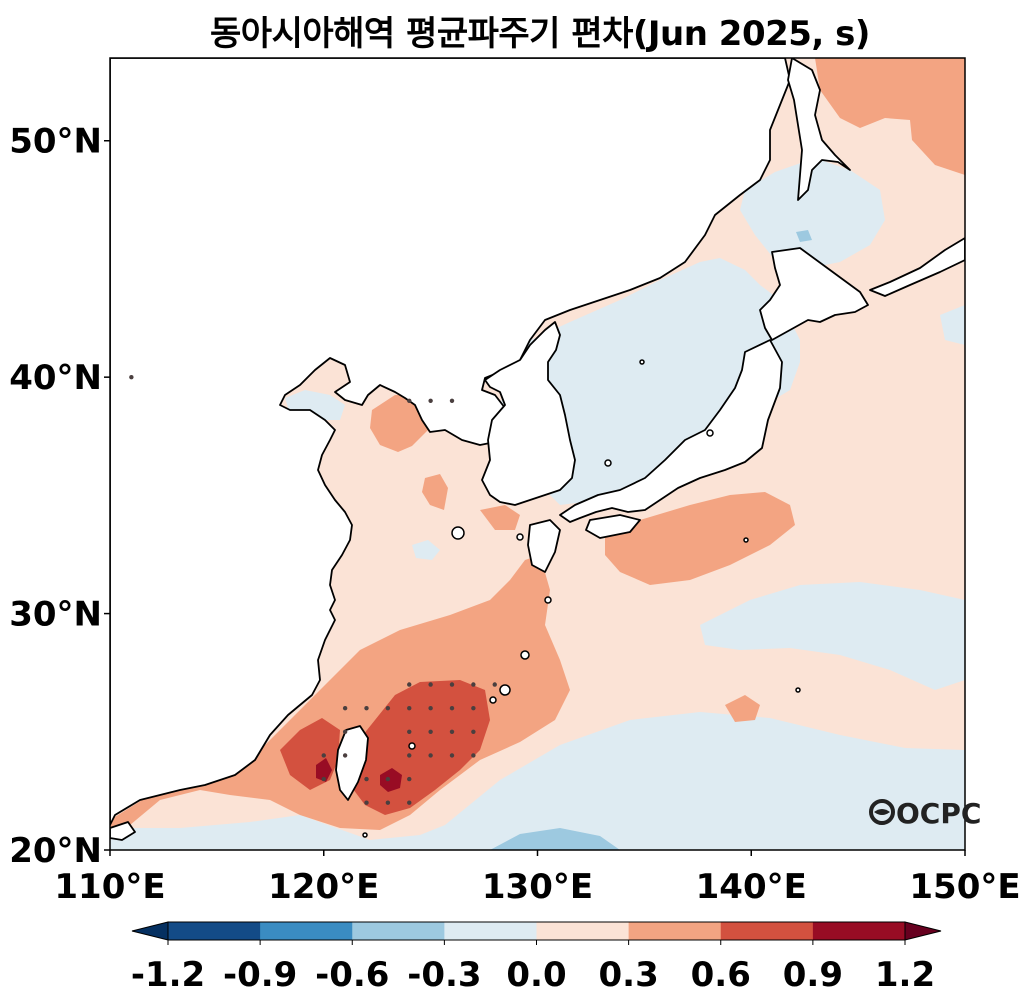  Describe the element at coordinates (59, 496) in the screenshot. I see `y-axis-ticks: 20°N 30°N 40°N 50°N` at that location.